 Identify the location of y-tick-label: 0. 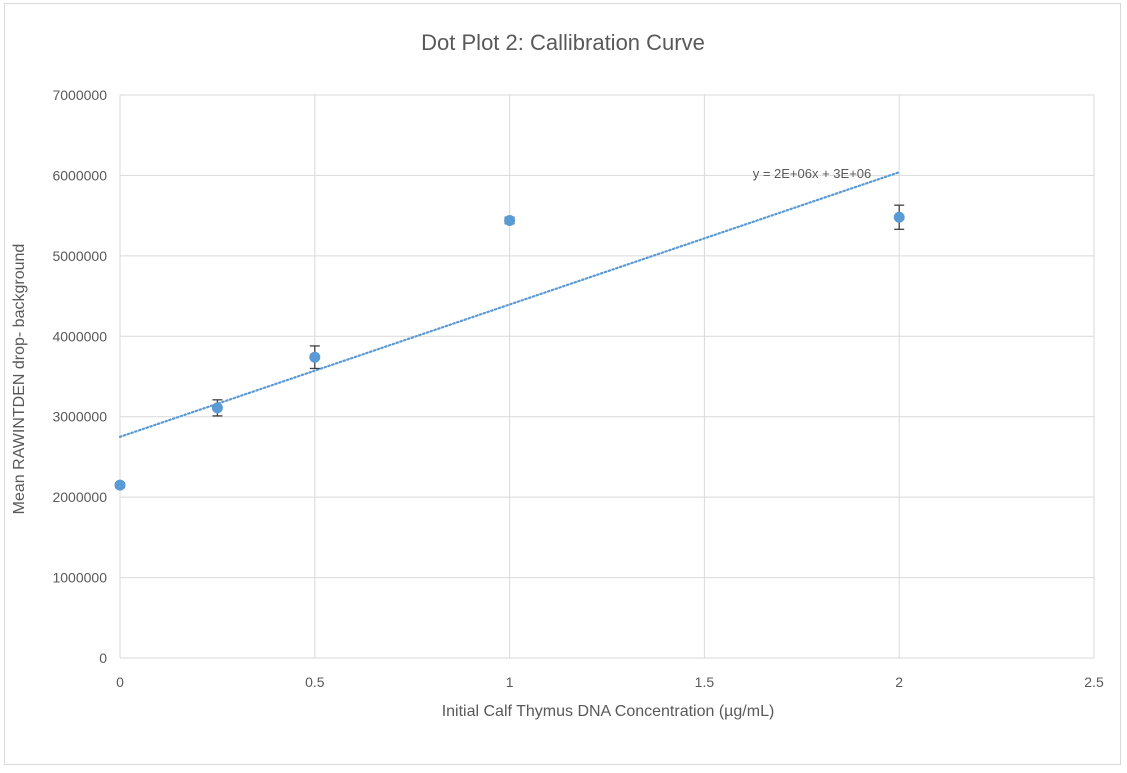
(103, 658).